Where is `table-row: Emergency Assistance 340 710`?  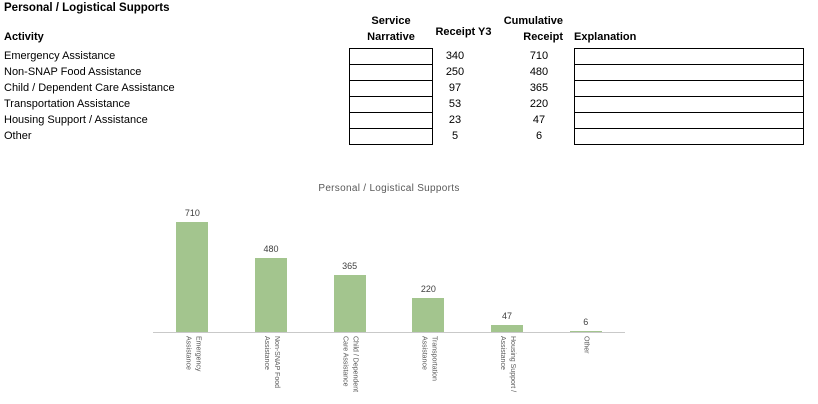 table-row: Emergency Assistance 340 710 is located at coordinates (409, 56).